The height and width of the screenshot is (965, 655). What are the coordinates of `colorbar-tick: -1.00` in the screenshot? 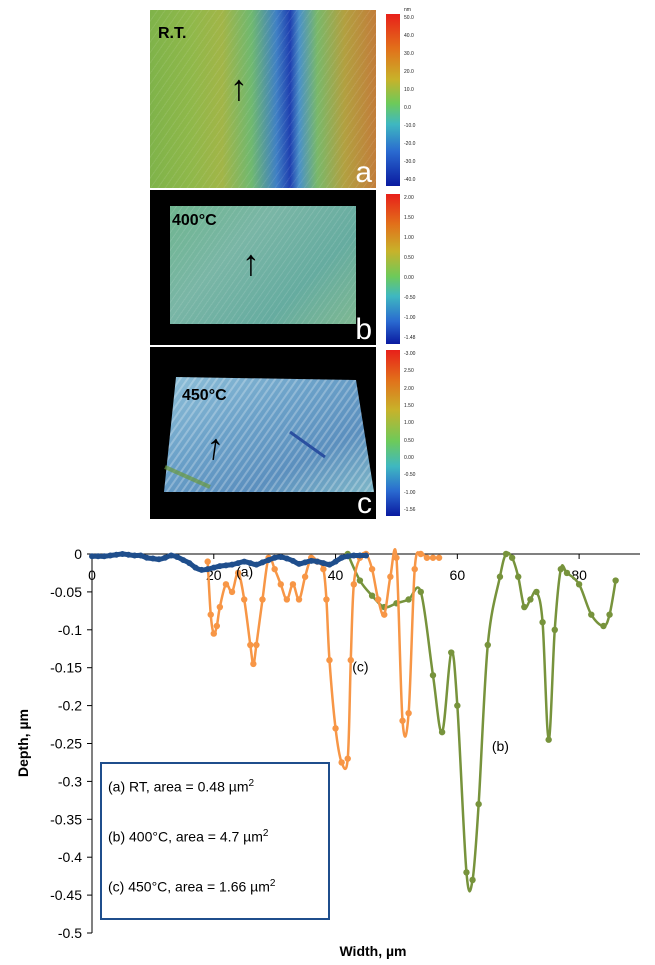 It's located at (410, 318).